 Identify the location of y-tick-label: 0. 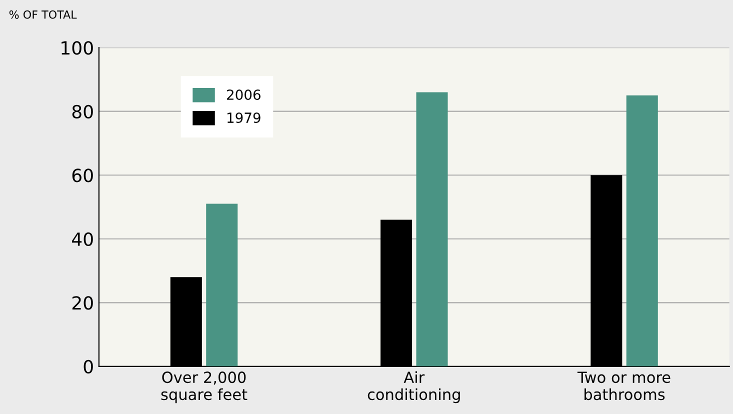
(88, 367).